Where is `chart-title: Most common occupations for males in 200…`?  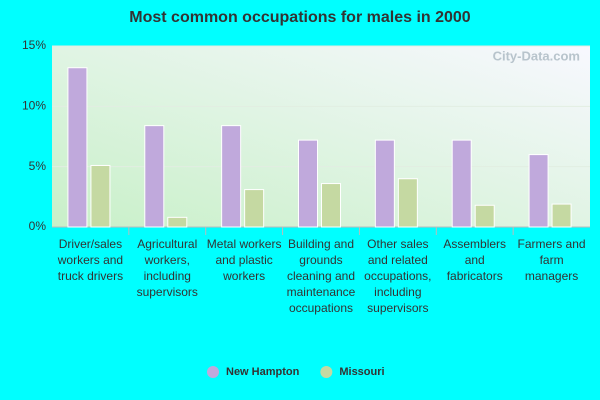 chart-title: Most common occupations for males in 200… is located at coordinates (300, 17).